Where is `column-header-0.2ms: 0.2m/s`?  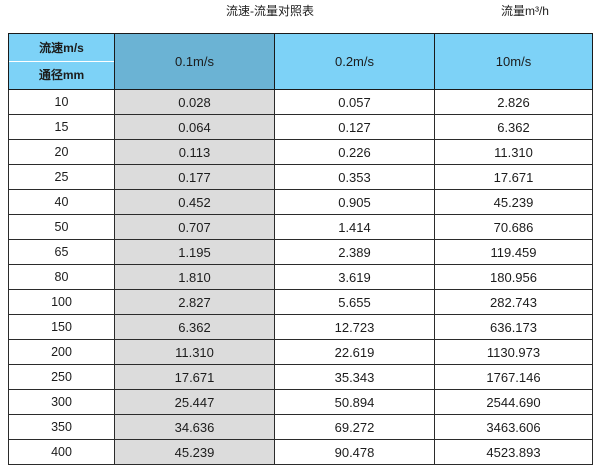 column-header-0.2ms: 0.2m/s is located at coordinates (354, 61).